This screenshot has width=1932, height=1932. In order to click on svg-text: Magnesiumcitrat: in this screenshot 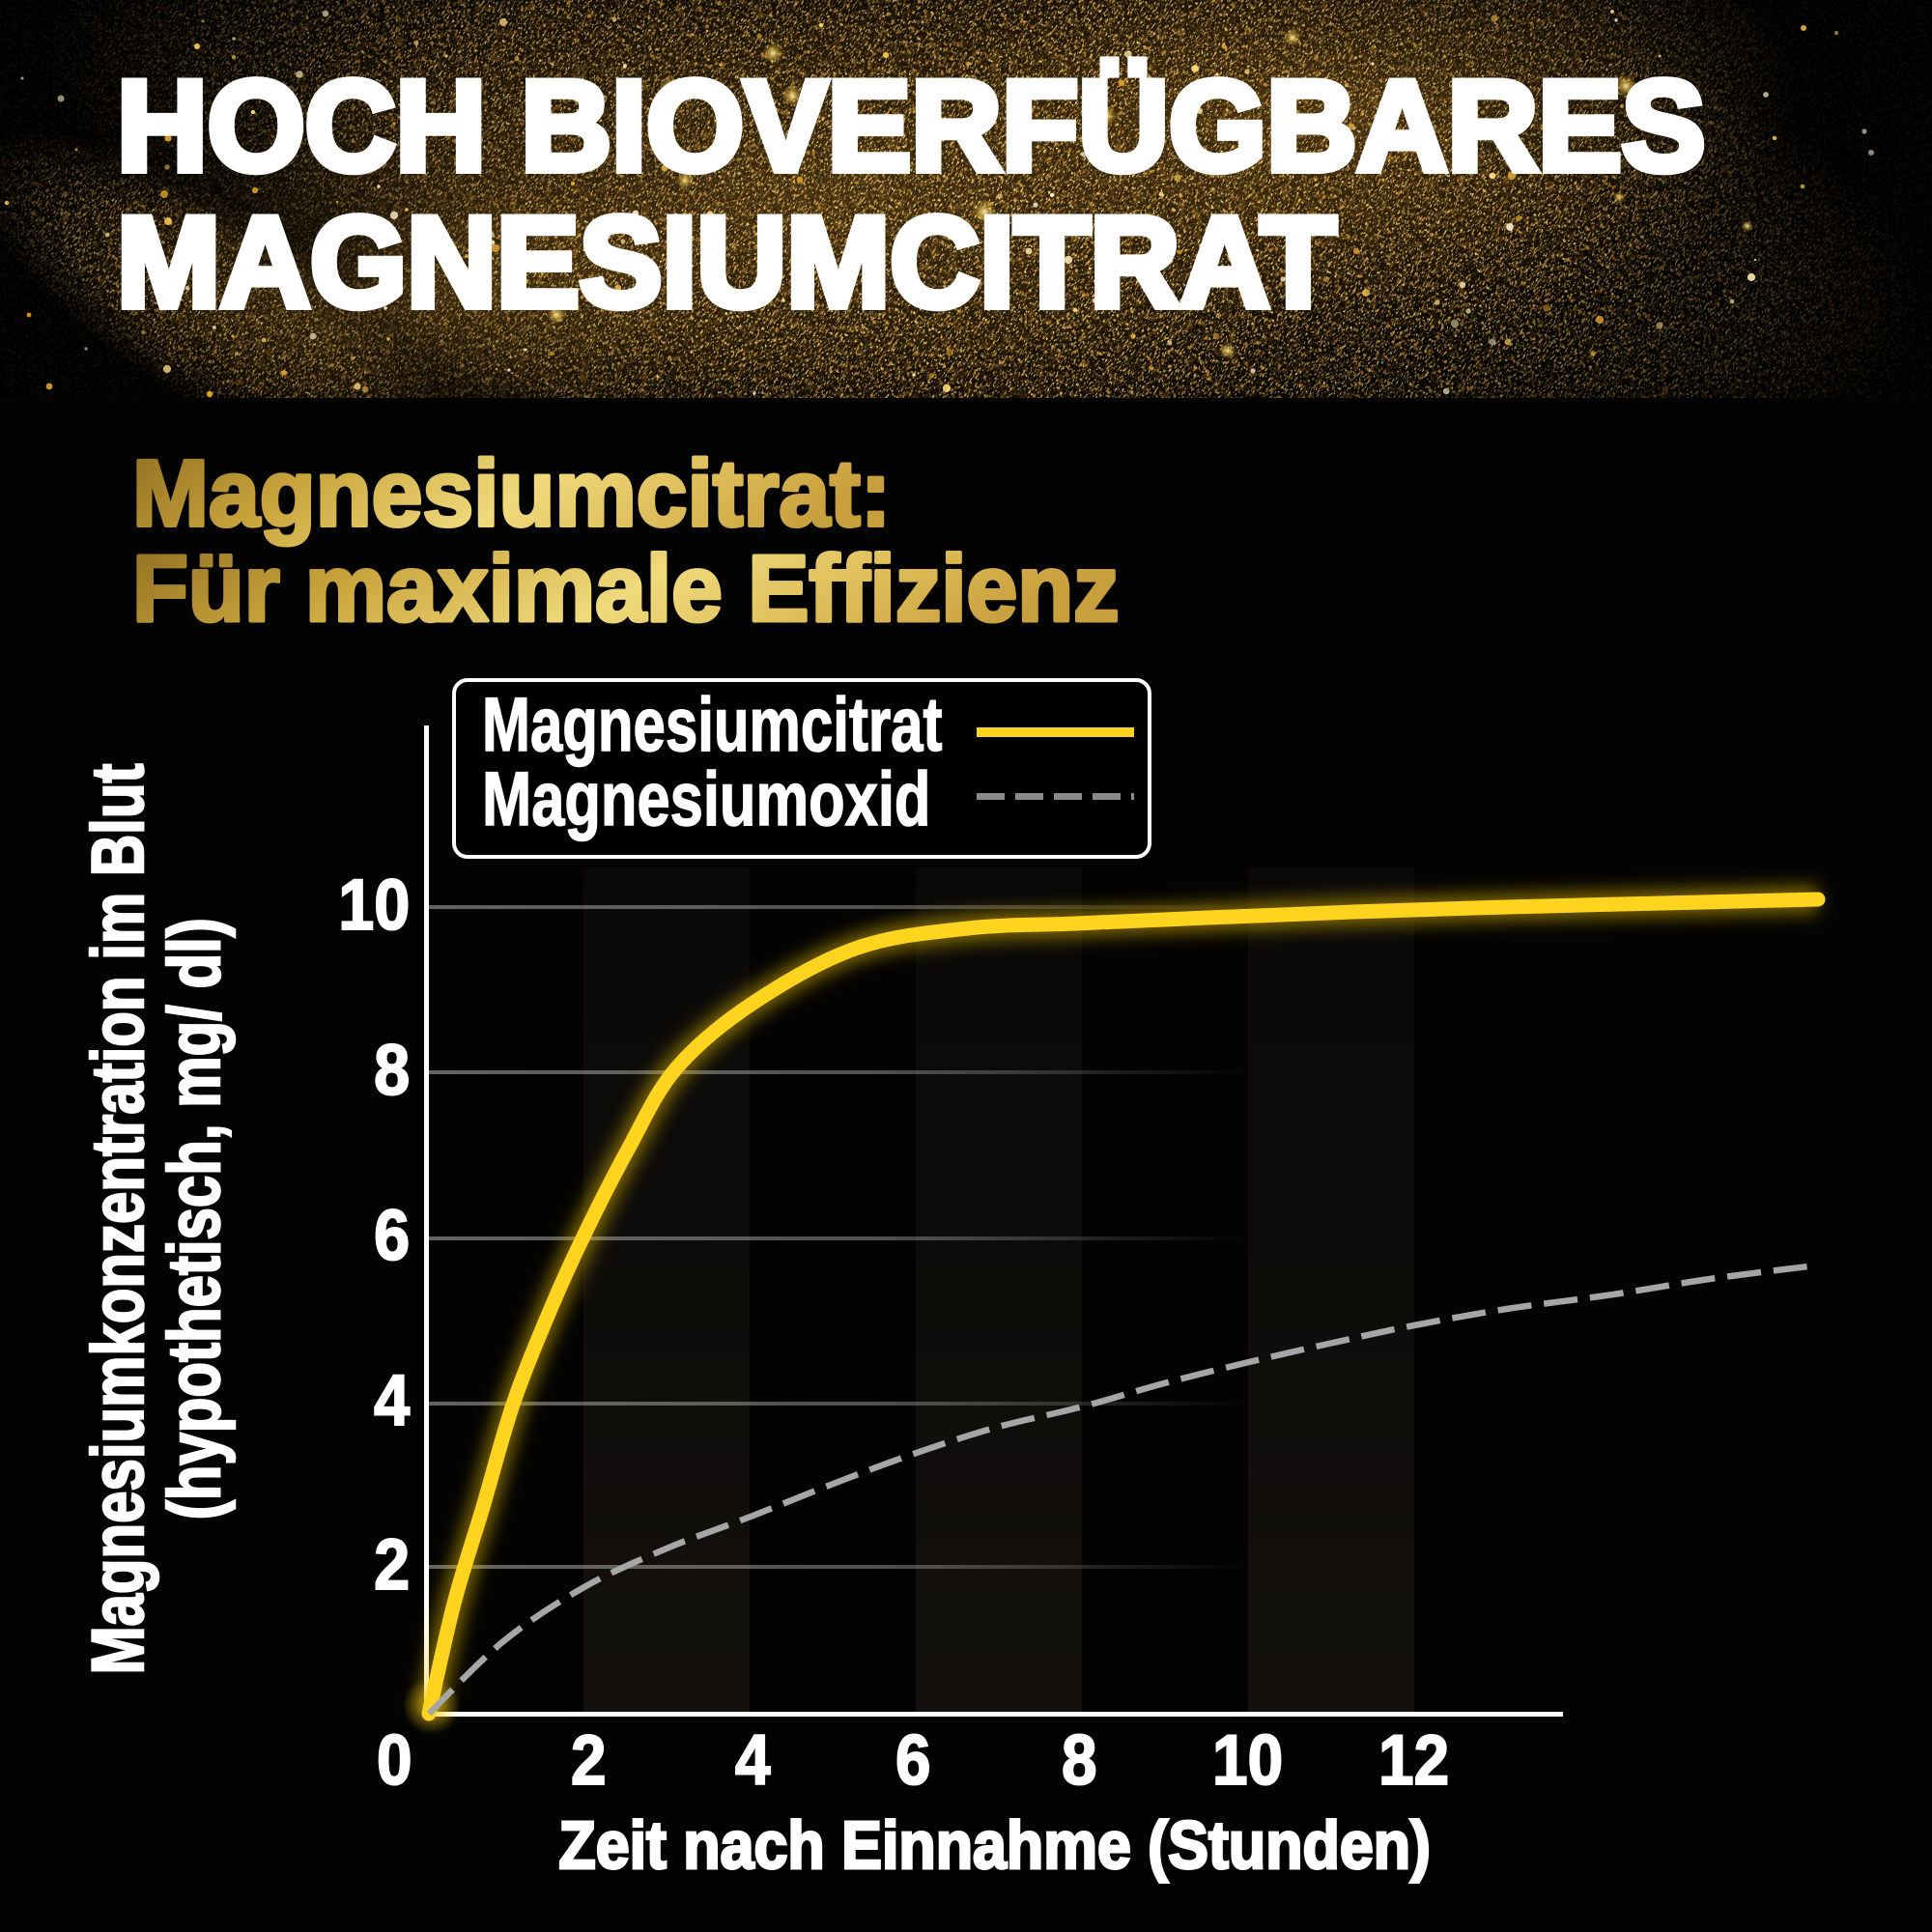, I will do `click(511, 493)`.